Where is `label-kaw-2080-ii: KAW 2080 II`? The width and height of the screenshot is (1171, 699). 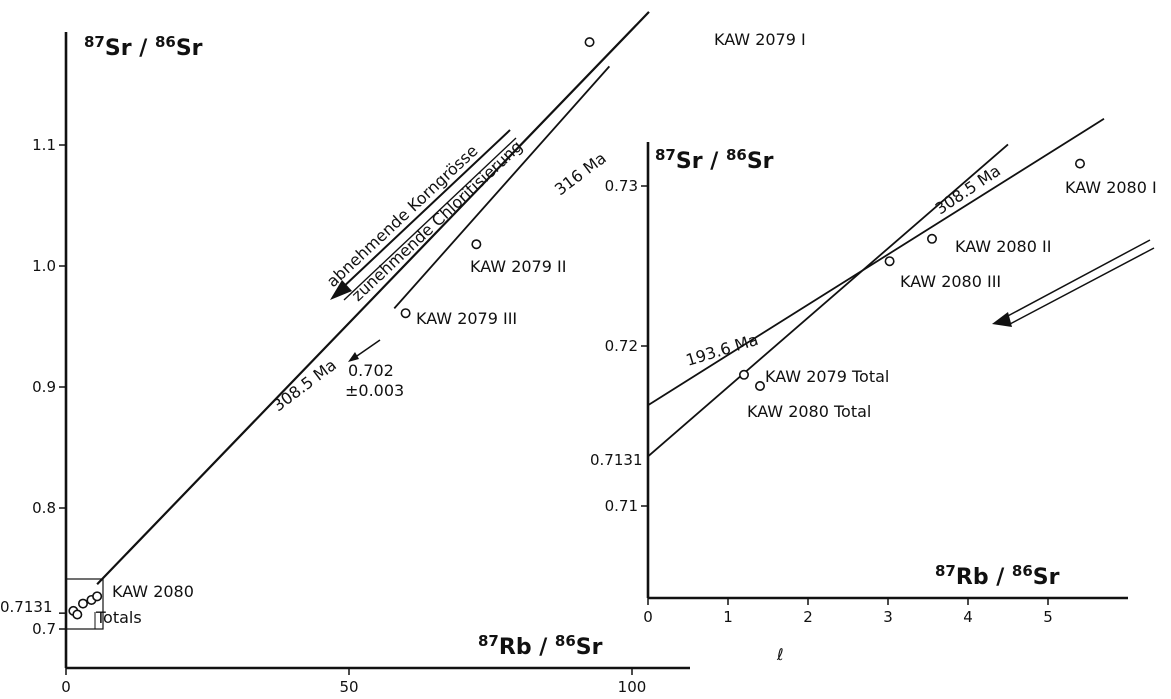 label-kaw-2080-ii: KAW 2080 II is located at coordinates (1003, 246).